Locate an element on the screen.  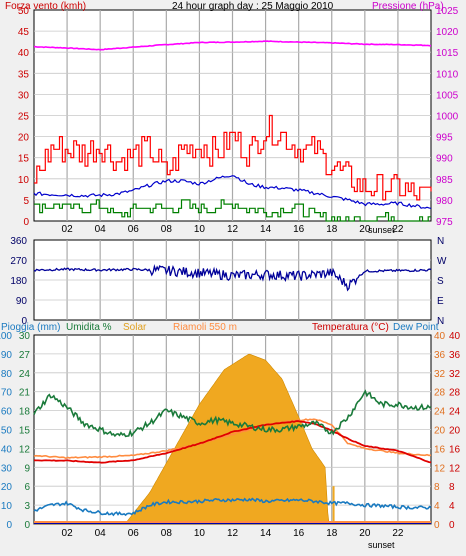
wind-label: Forza vento (kmh) is located at coordinates (45, 6).